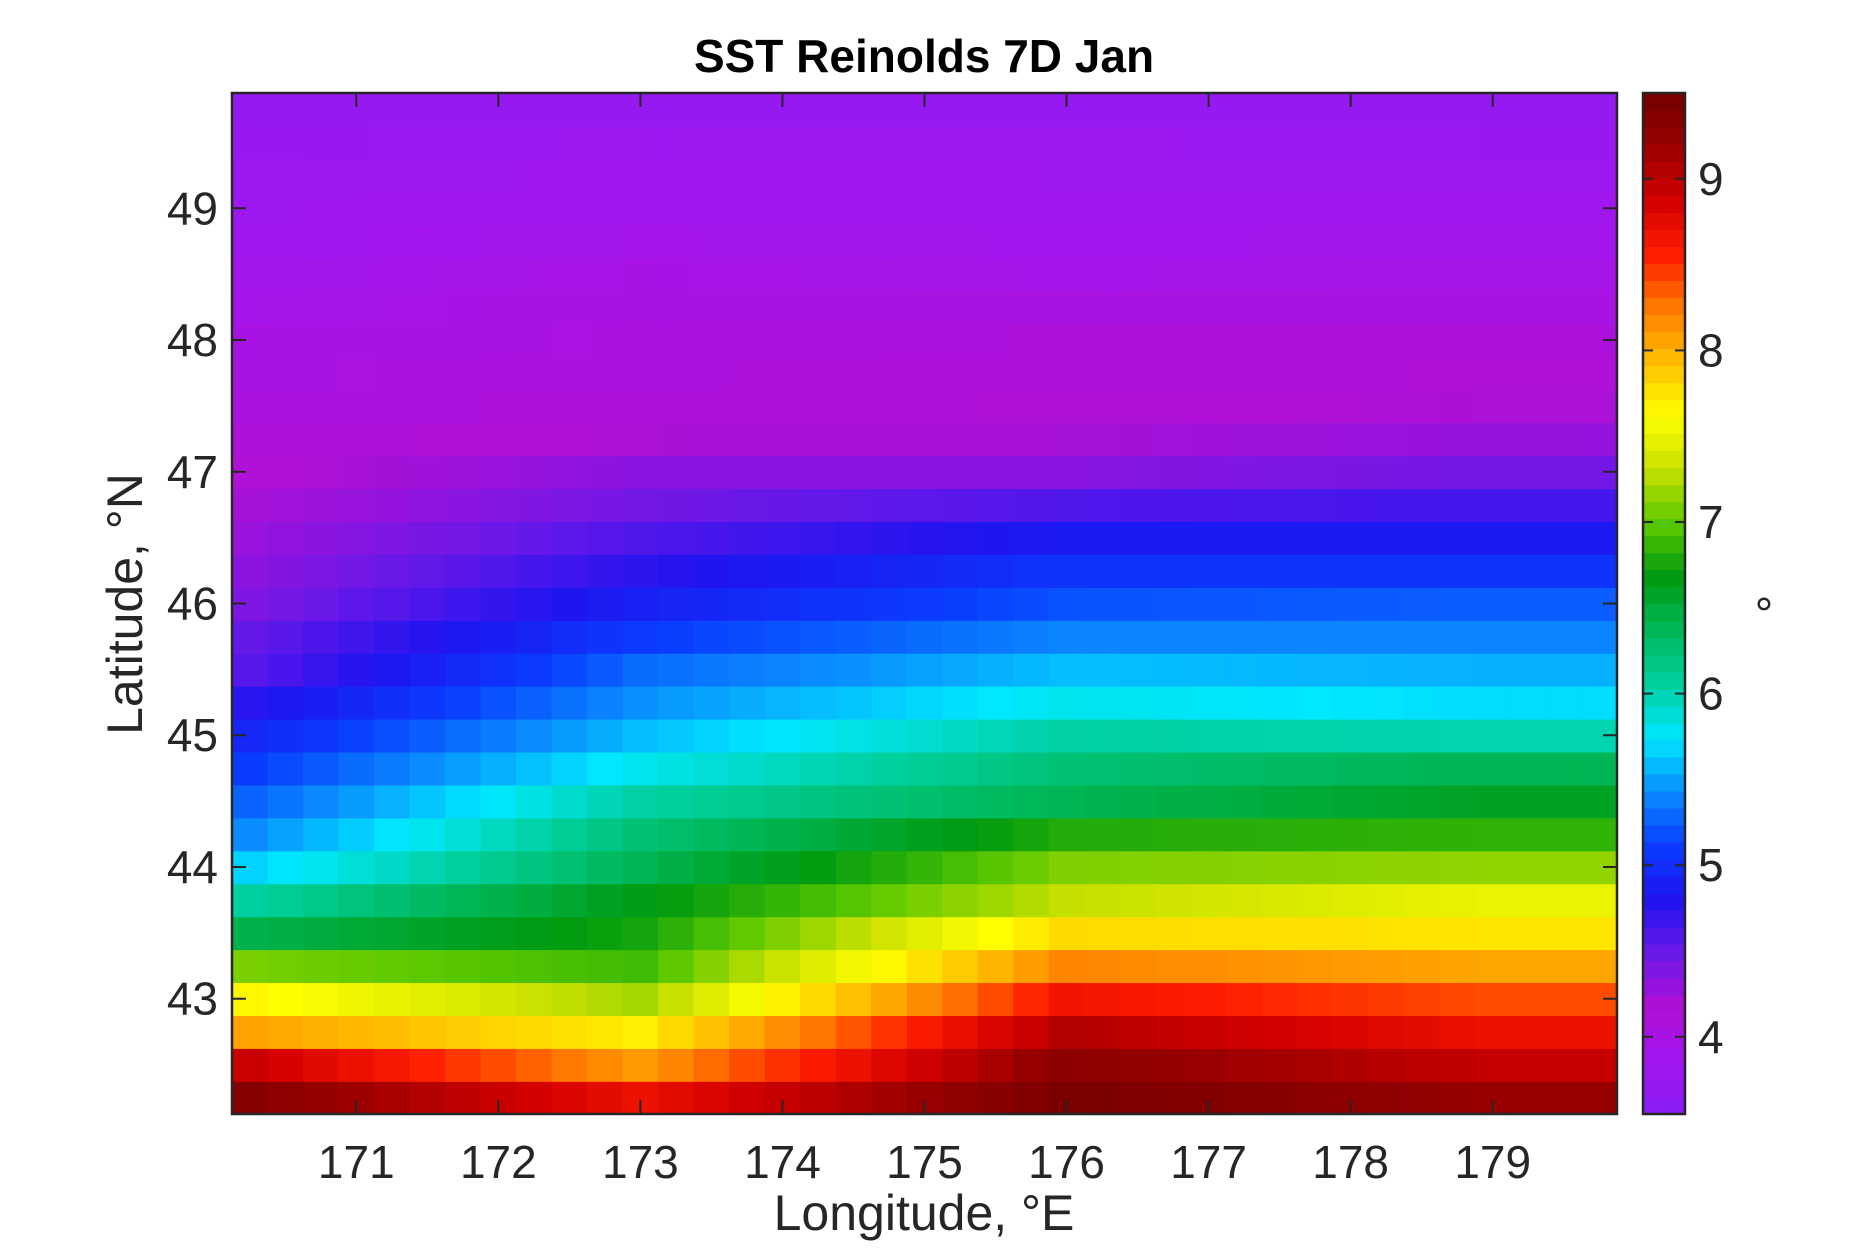 This screenshot has width=1875, height=1250. Describe the element at coordinates (1711, 522) in the screenshot. I see `colorbar-tick-label: 7` at that location.